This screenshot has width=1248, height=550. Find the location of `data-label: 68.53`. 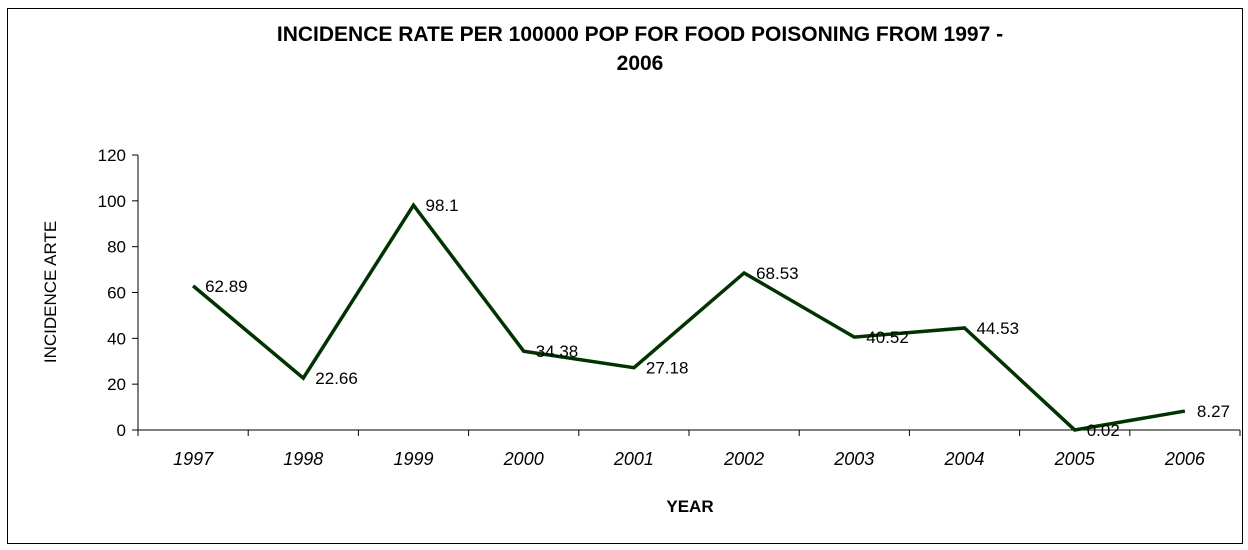

data-label: 68.53 is located at coordinates (777, 273).